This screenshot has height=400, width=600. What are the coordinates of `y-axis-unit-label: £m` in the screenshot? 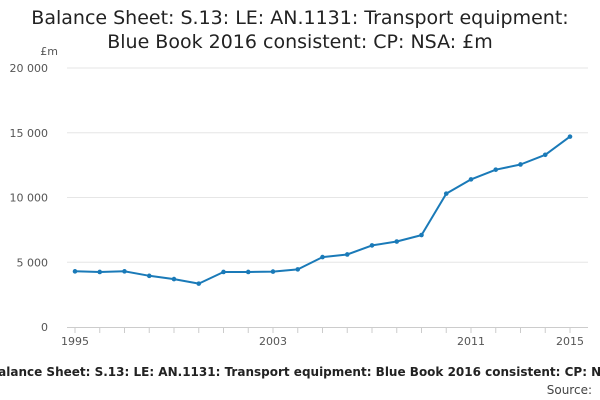 It's located at (49, 51).